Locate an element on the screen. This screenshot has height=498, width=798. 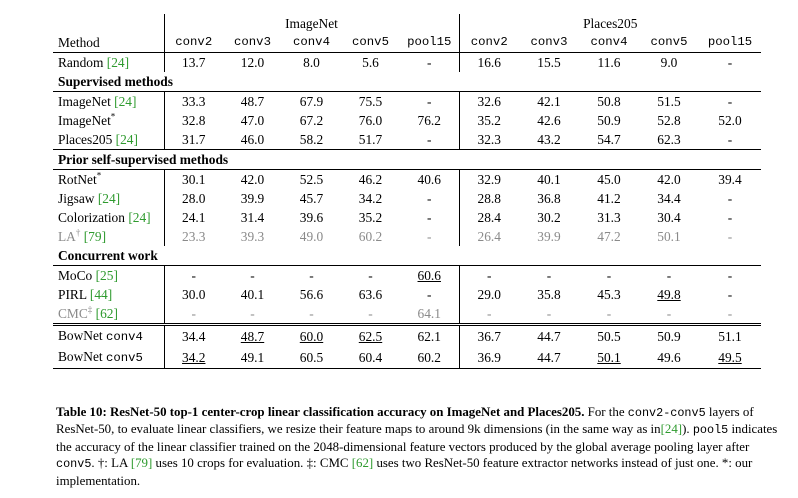
method-cell: CMC‡ [62] is located at coordinates (108, 314).